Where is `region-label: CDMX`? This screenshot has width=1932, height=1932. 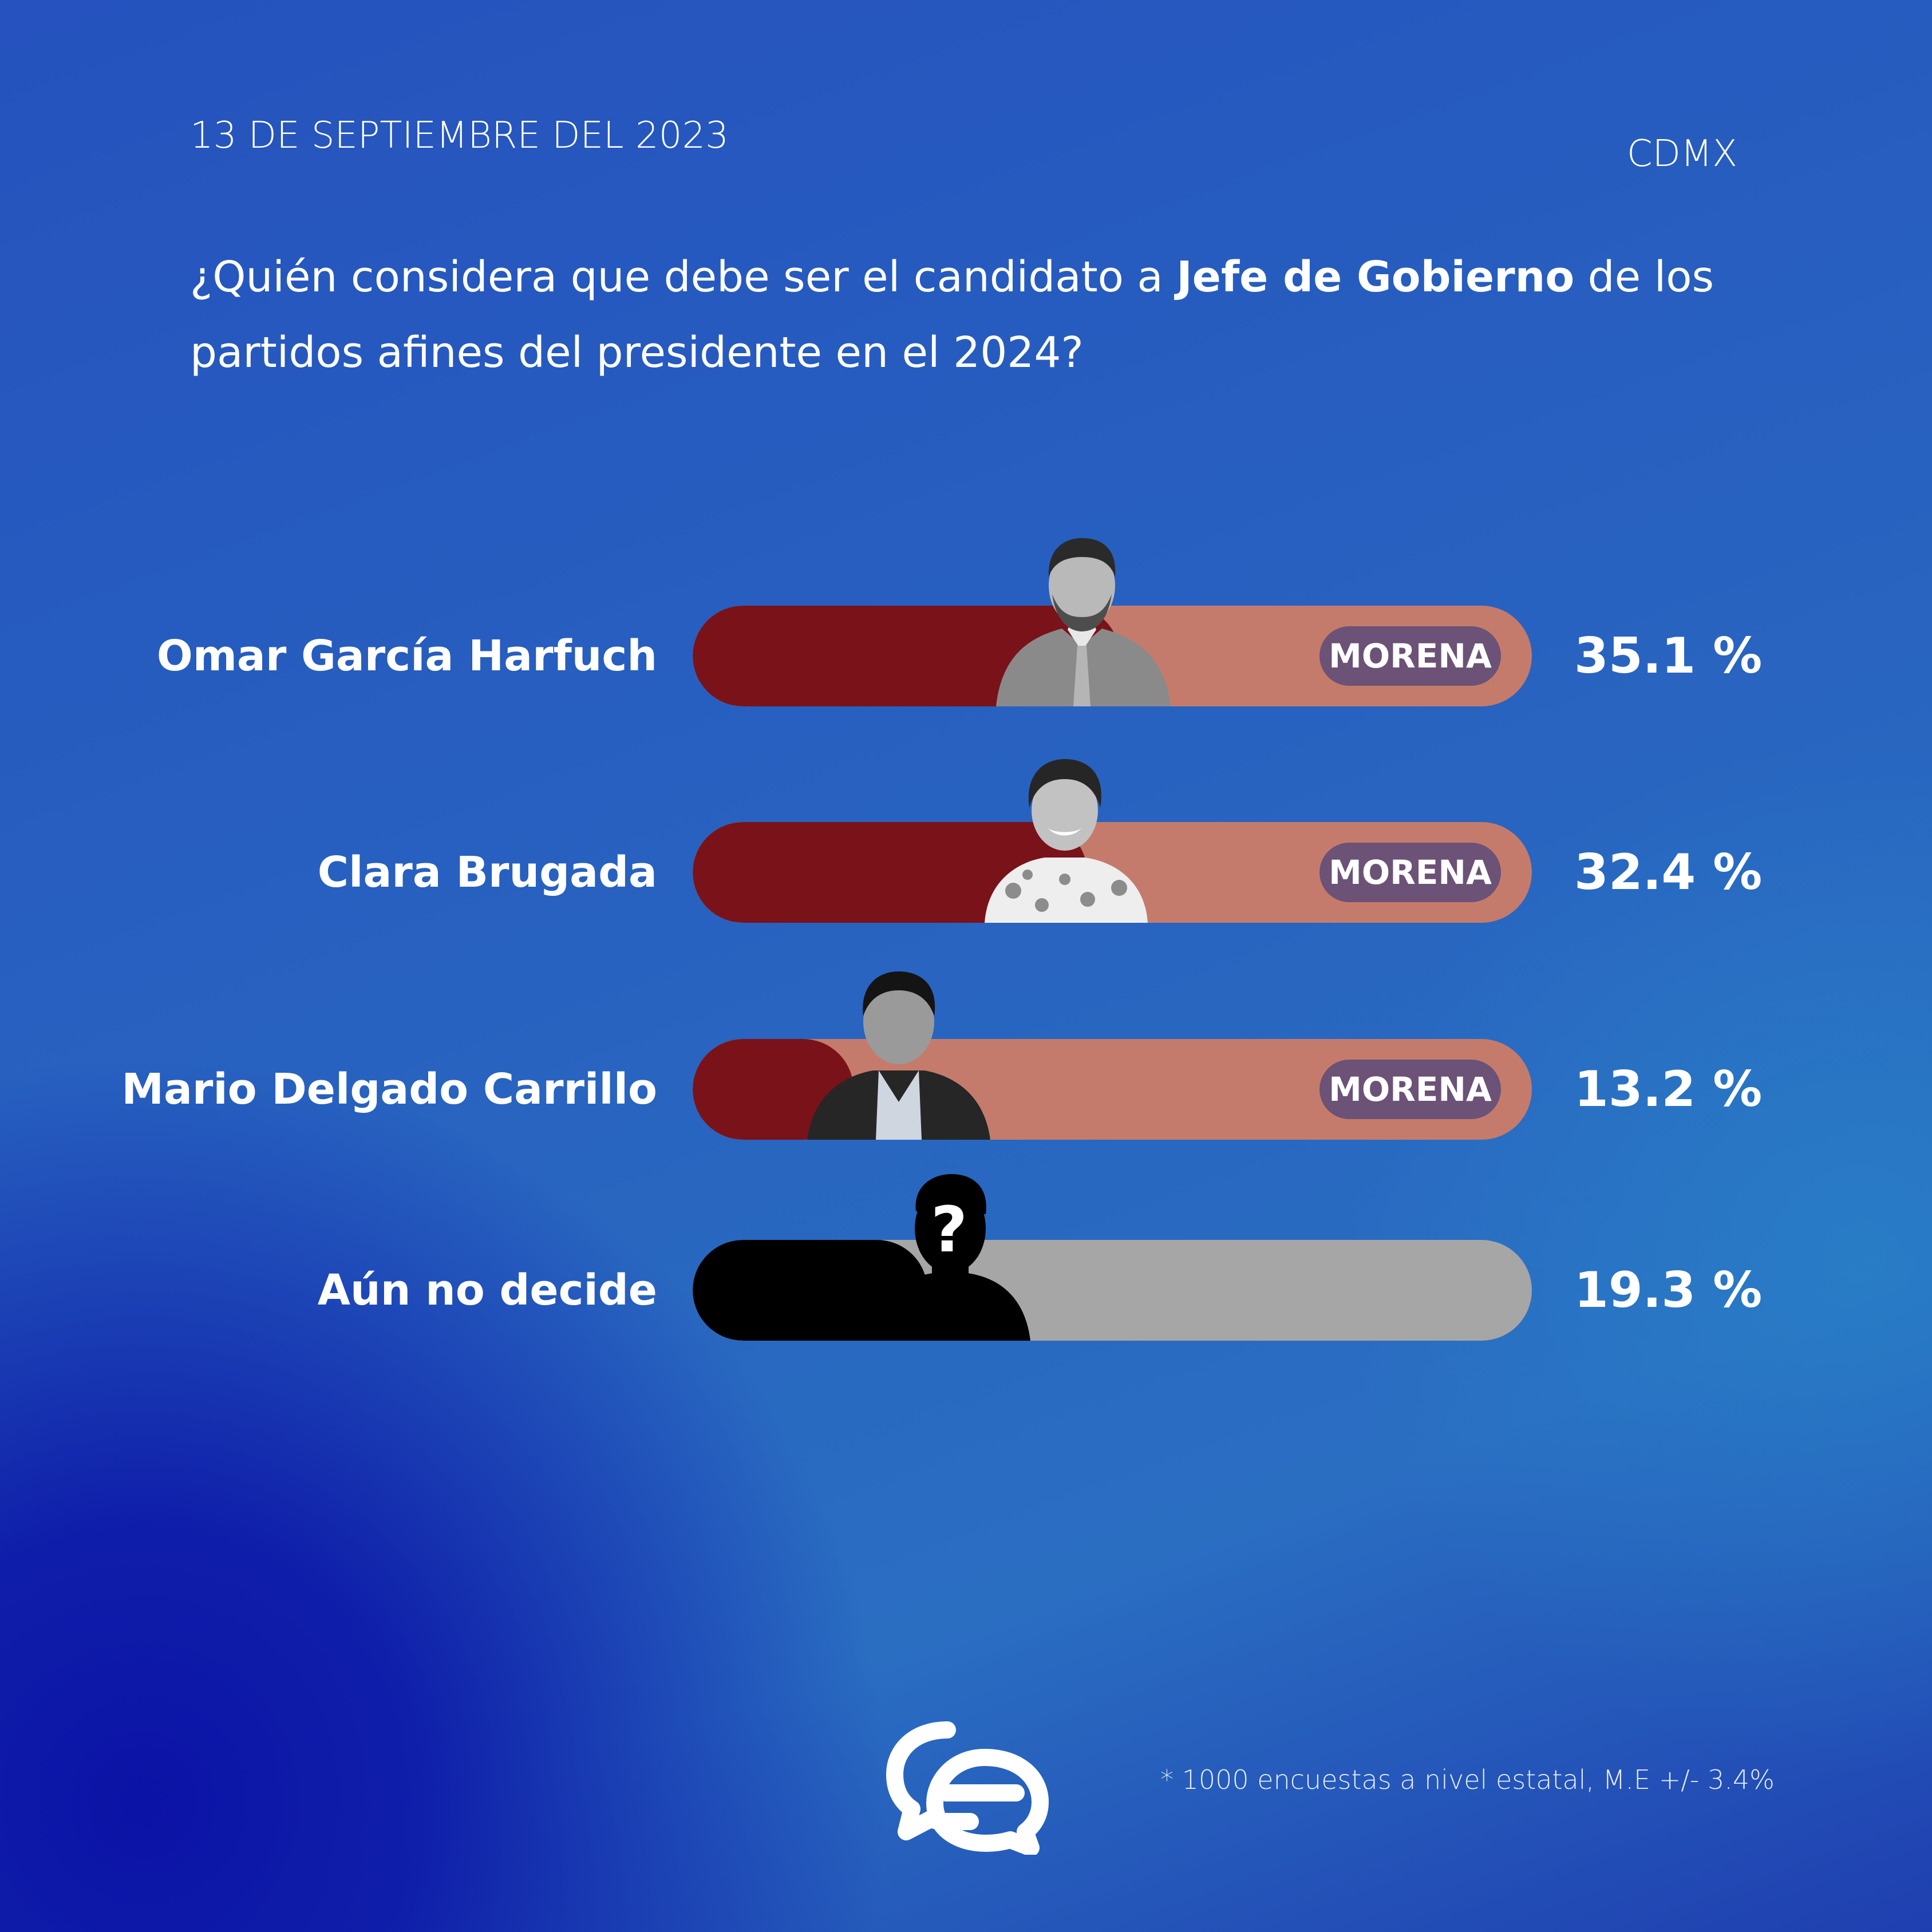
region-label: CDMX is located at coordinates (1681, 154).